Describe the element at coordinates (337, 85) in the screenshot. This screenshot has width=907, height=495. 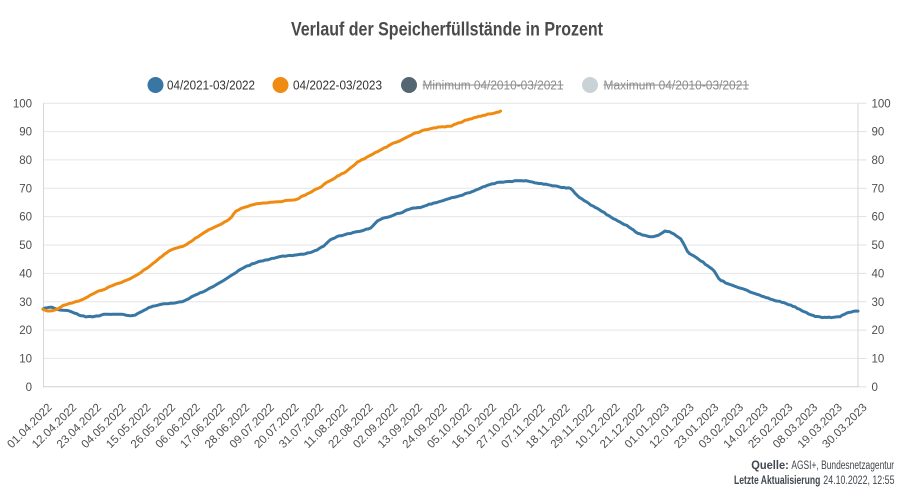
I see `svg-text: 04/2022-03/2023` at that location.